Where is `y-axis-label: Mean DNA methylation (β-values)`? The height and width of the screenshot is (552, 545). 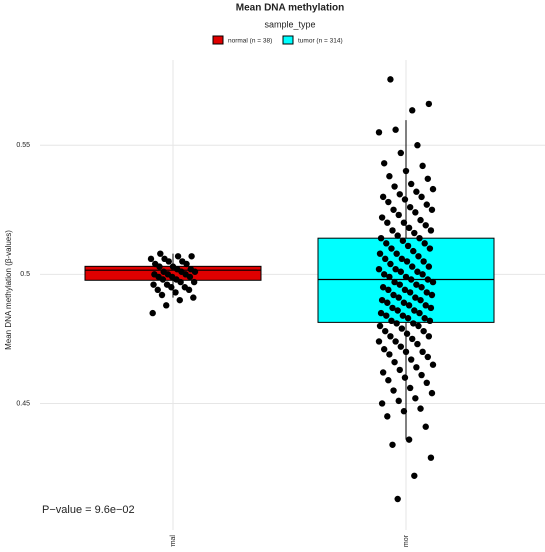
y-axis-label: Mean DNA methylation (β-values) is located at coordinates (8, 290).